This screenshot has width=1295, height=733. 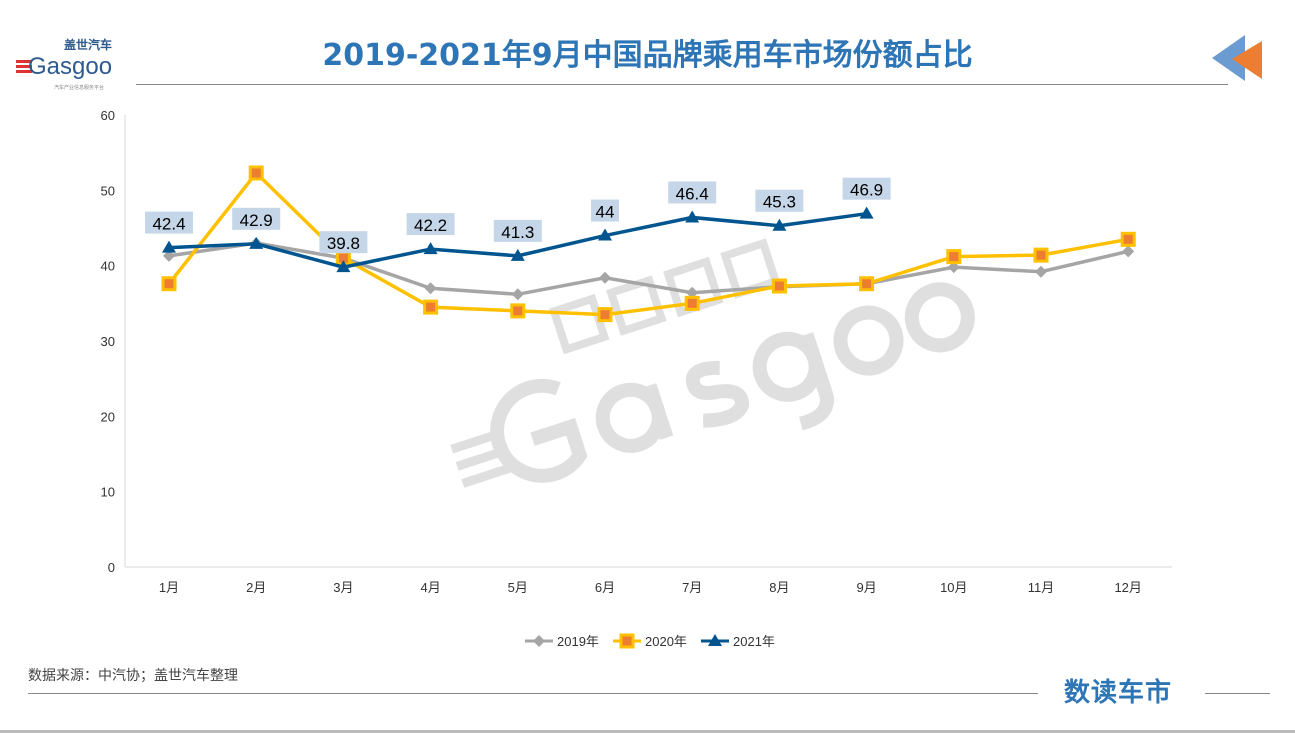 I want to click on y-tick-label: 20, so click(x=108, y=416).